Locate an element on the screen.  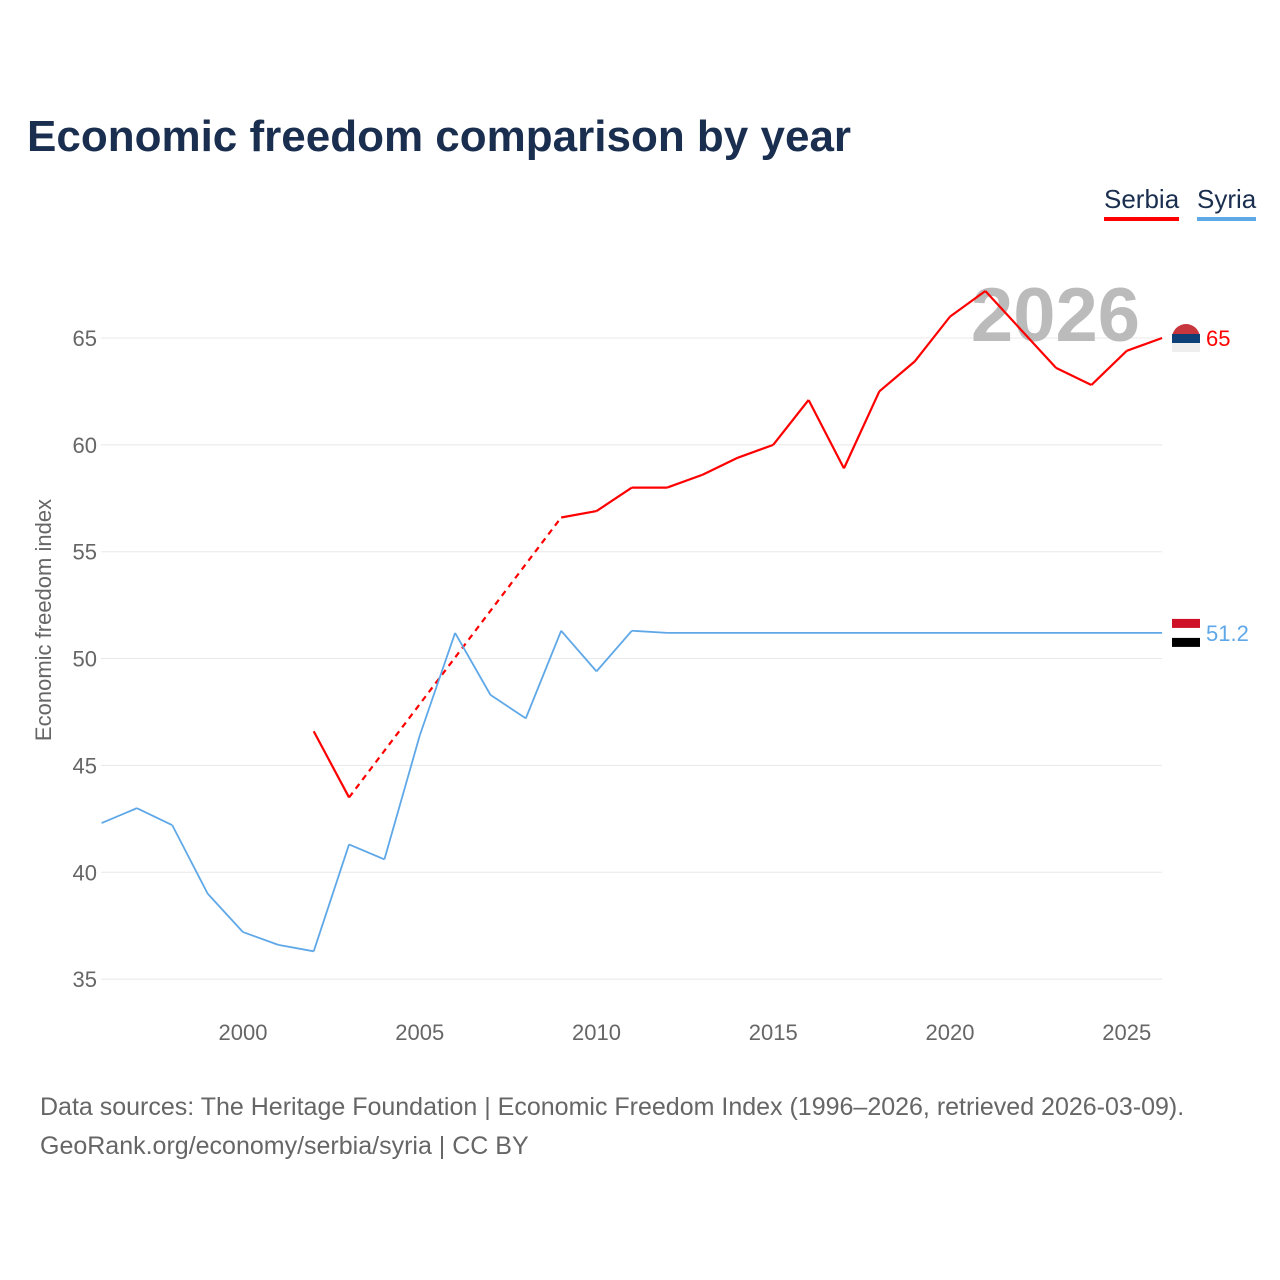
x-tick-label: 2005 is located at coordinates (419, 1032).